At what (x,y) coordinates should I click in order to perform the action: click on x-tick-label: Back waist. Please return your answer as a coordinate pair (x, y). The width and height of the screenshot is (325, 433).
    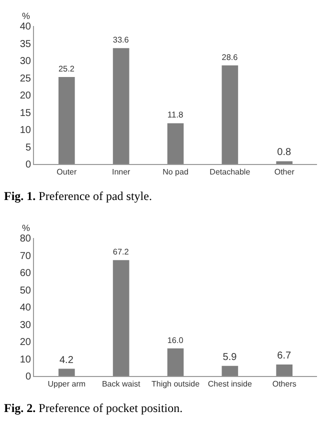
    Looking at the image, I should click on (121, 384).